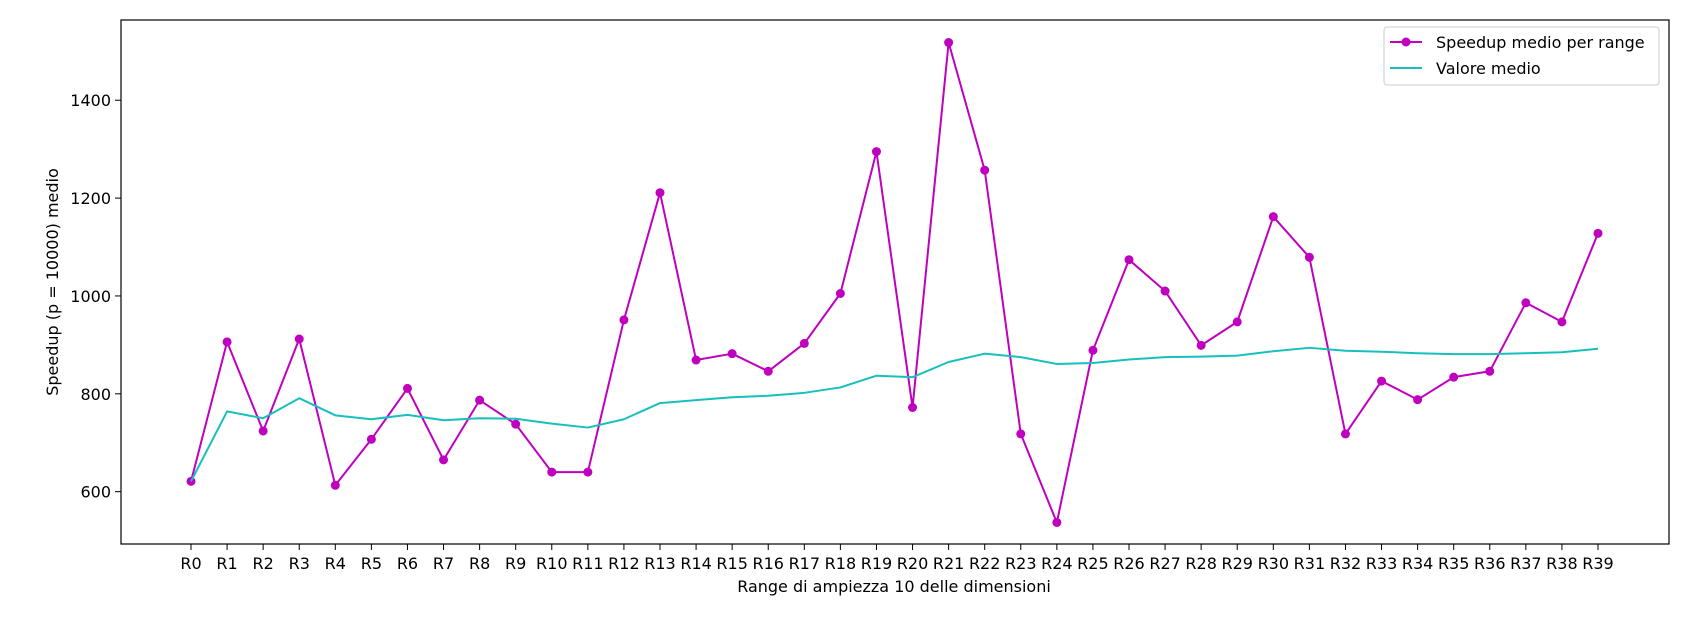  I want to click on x-tick-label: R18, so click(840, 563).